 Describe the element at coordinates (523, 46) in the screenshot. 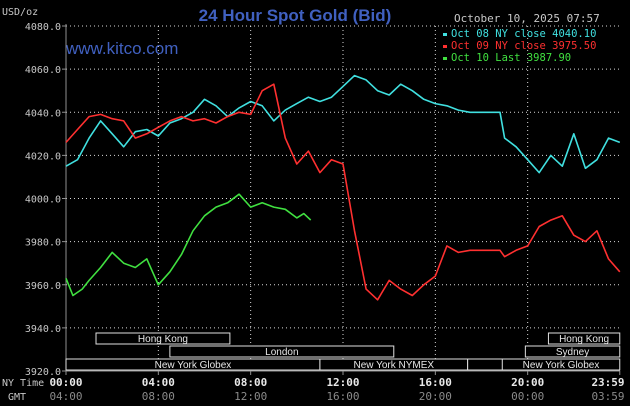

I see `legend-entry: Oct 09 NY close 3975.50` at that location.